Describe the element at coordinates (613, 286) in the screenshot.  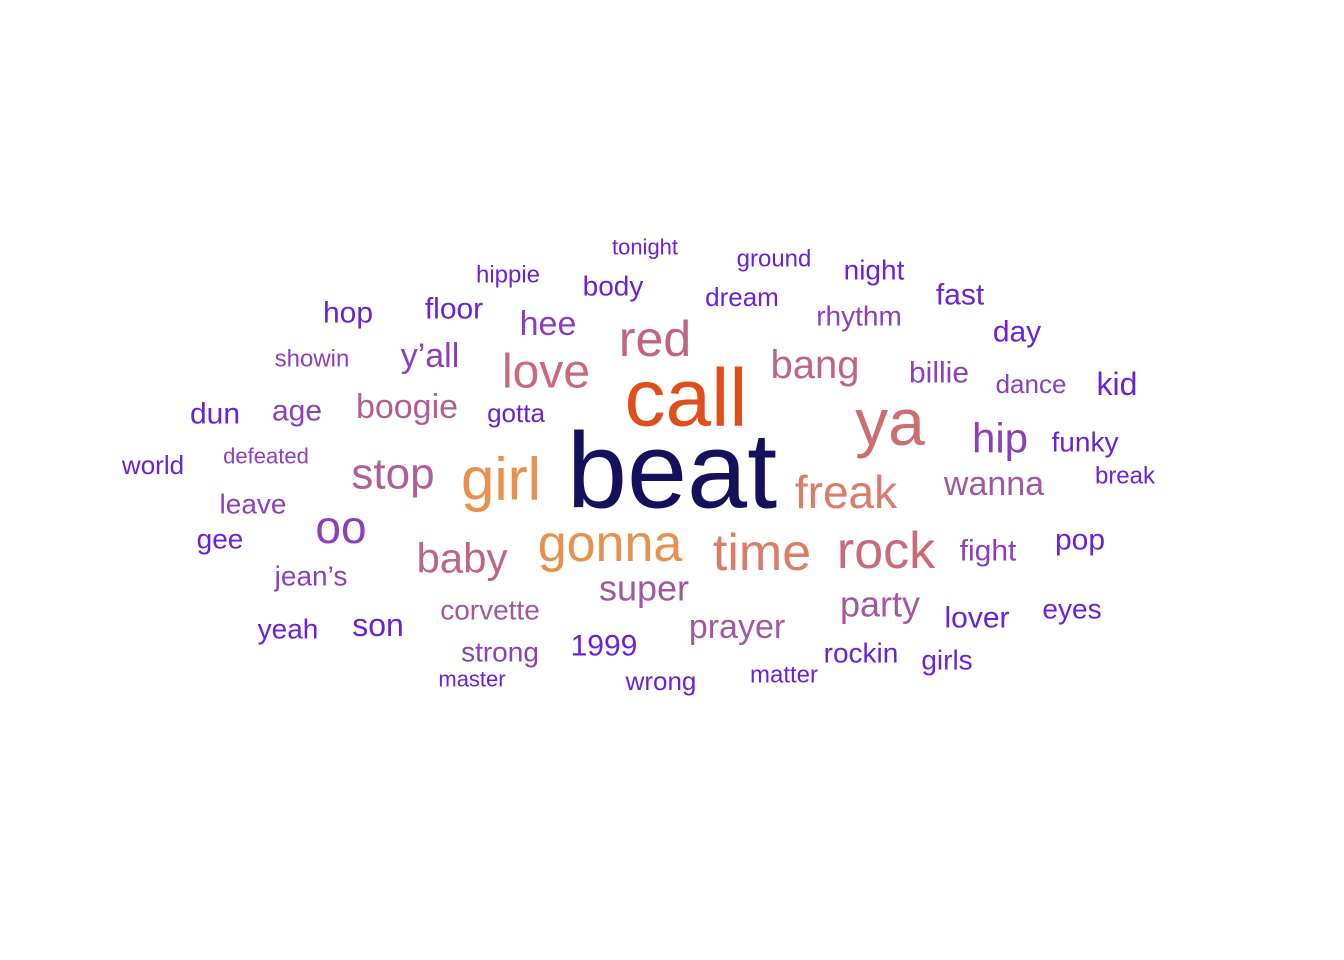
I see `word-body: body` at that location.